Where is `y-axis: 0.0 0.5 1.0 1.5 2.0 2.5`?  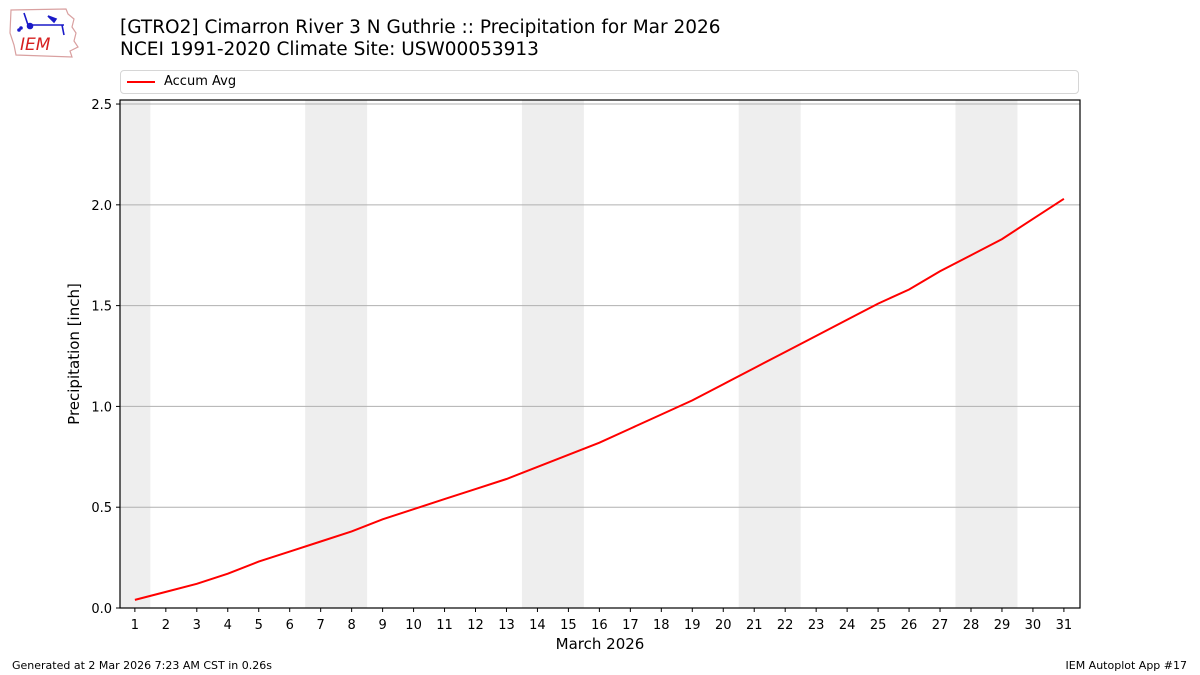 y-axis: 0.0 0.5 1.0 1.5 2.0 2.5 is located at coordinates (105, 357).